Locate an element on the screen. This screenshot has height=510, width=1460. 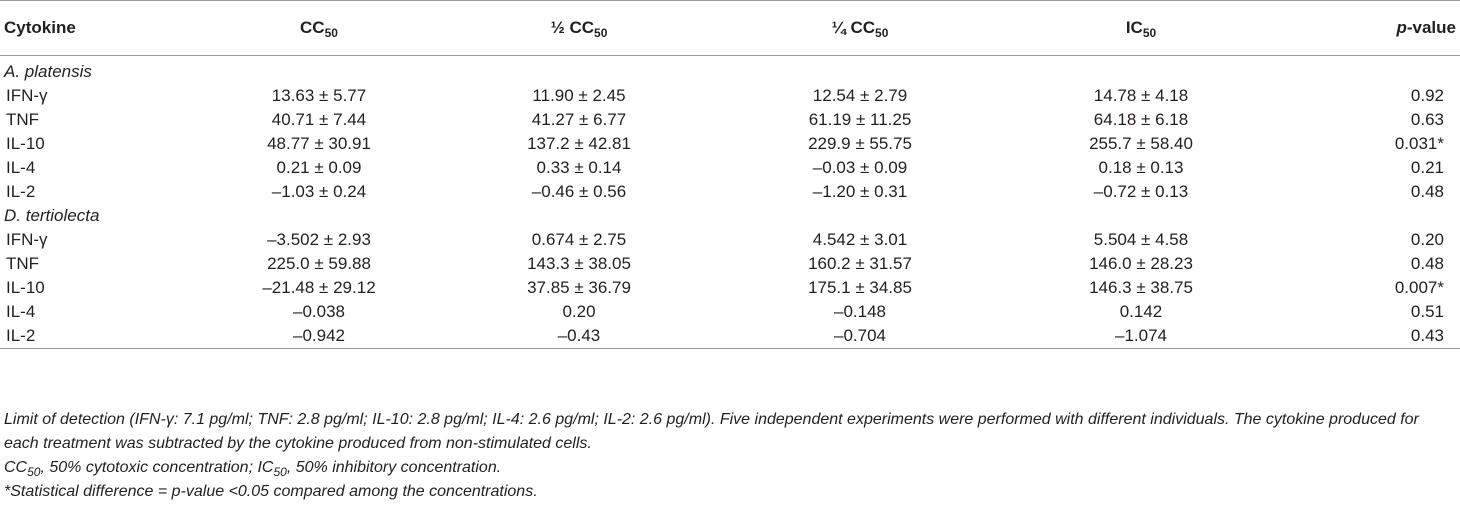
cell-p-value: 0.031* is located at coordinates (1419, 143).